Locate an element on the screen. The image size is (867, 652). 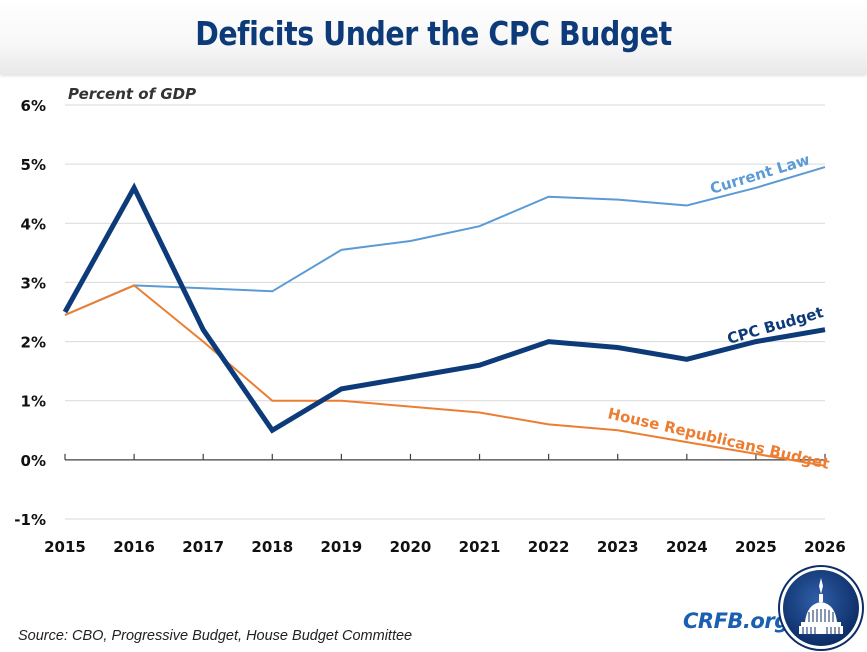
title-bar: Deficits Under the CPC Budget is located at coordinates (433, 37).